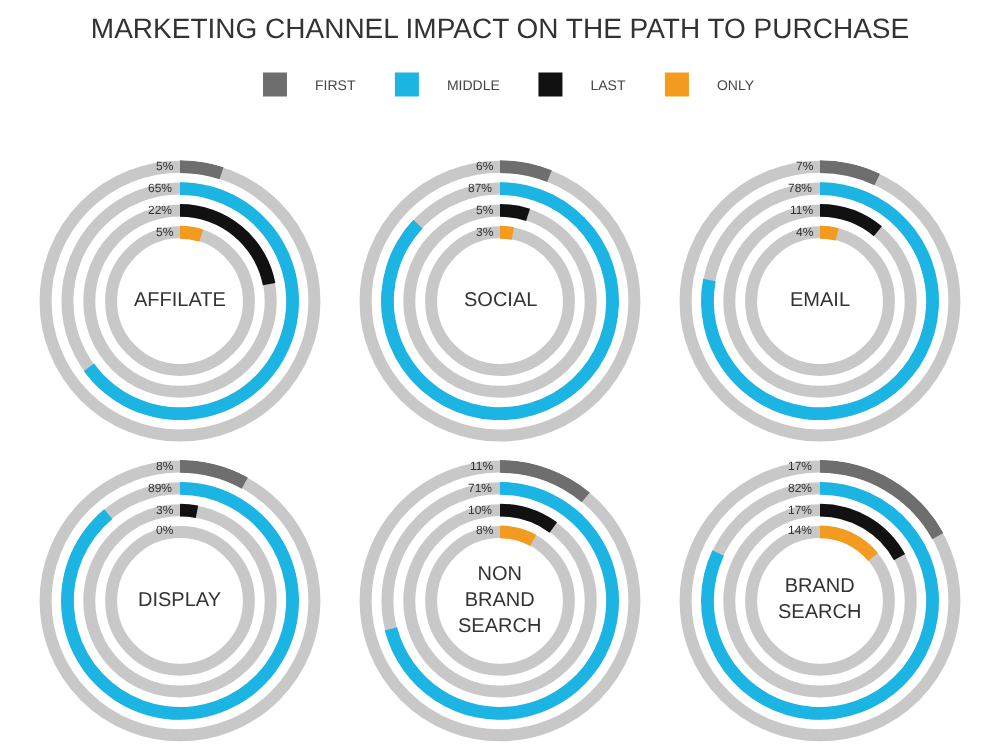 Image resolution: width=1000 pixels, height=750 pixels. I want to click on category-label: BRAND SEARCH, so click(820, 600).